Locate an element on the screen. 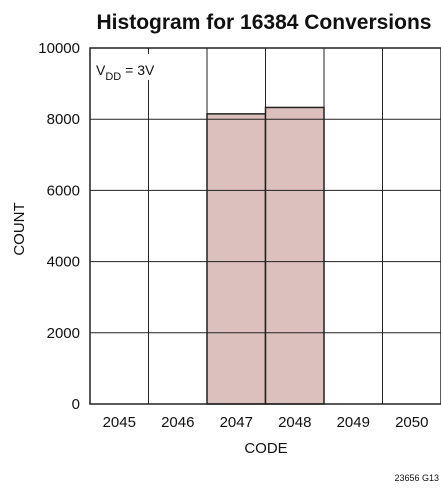 The image size is (441, 493). vdd-annotation: VDD = 3V is located at coordinates (125, 72).